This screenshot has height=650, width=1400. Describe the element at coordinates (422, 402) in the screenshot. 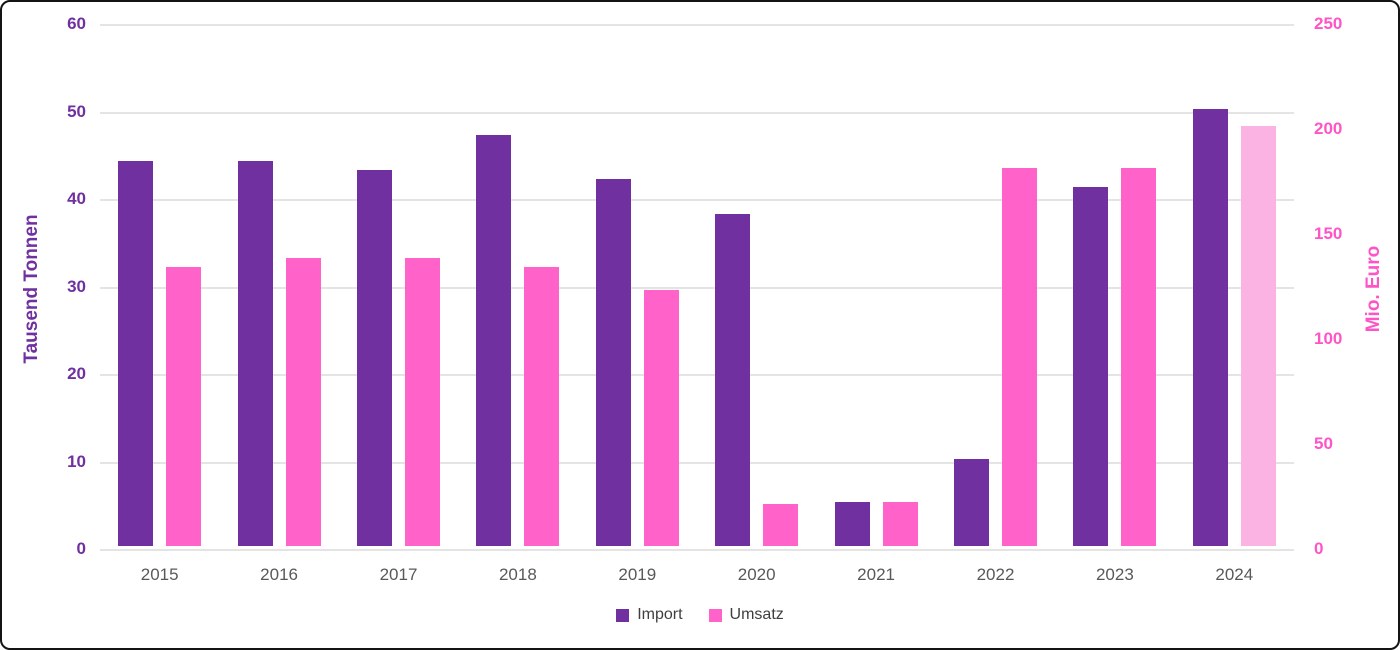

I see `bar-umsatz-2017` at that location.